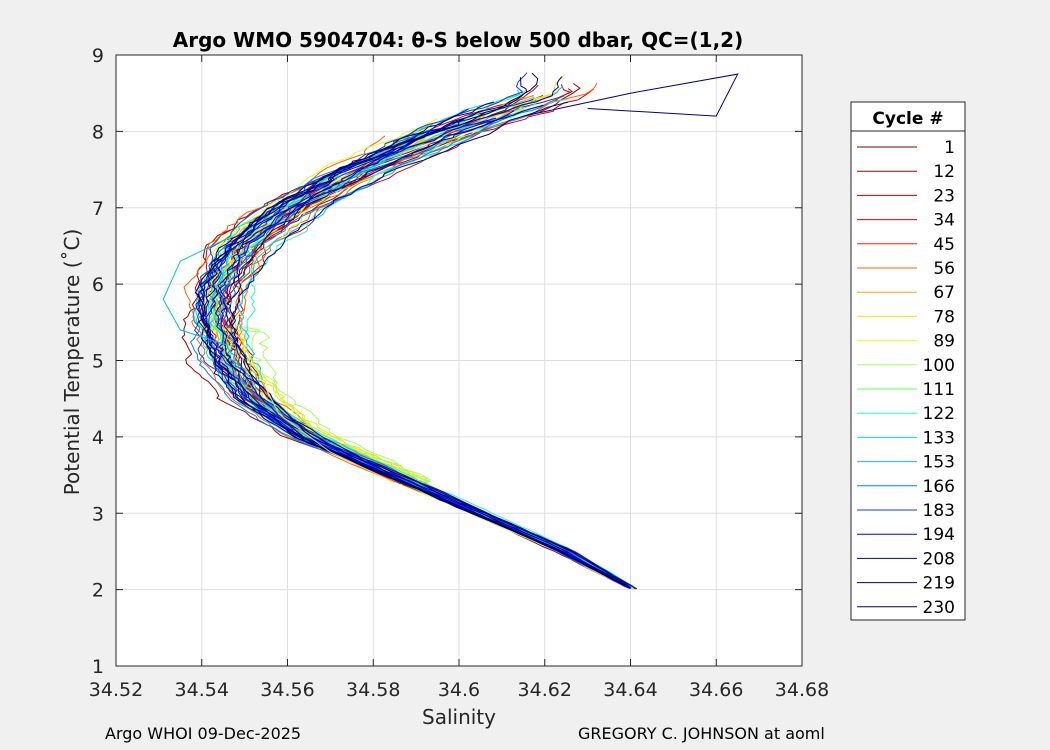  What do you see at coordinates (939, 511) in the screenshot?
I see `legend-label: 183` at bounding box center [939, 511].